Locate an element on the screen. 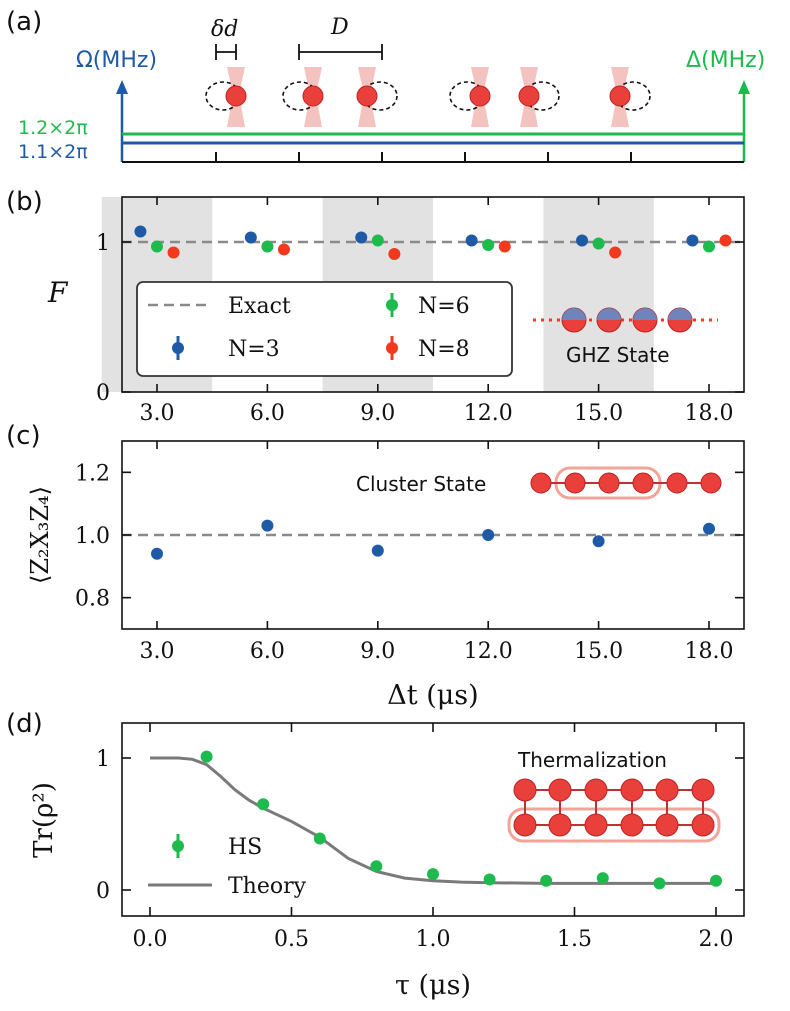 The height and width of the screenshot is (1011, 790). theory-curve is located at coordinates (433, 820).